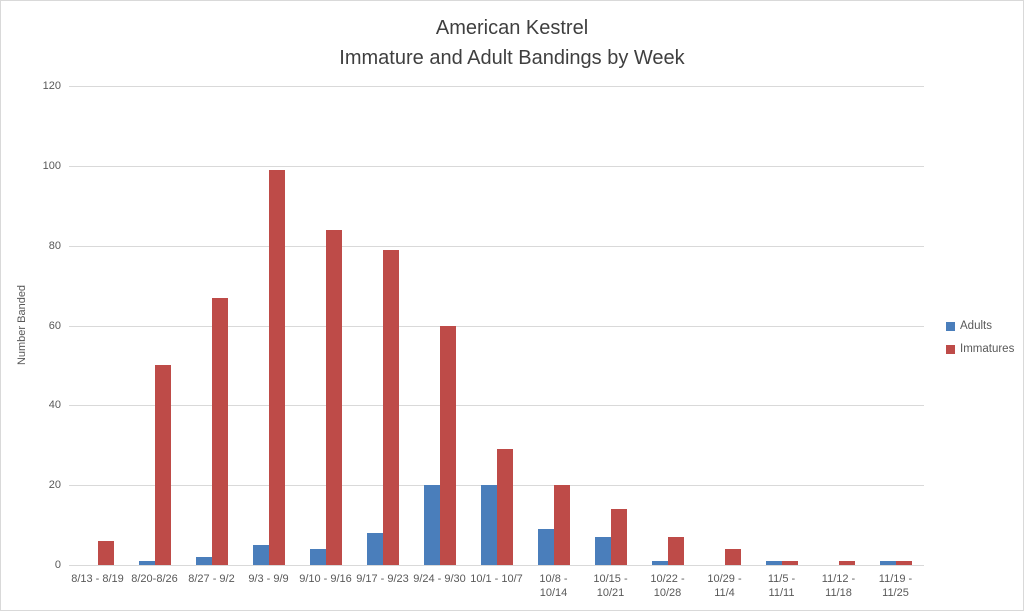  Describe the element at coordinates (54, 325) in the screenshot. I see `y-tick-label-60: 60` at that location.